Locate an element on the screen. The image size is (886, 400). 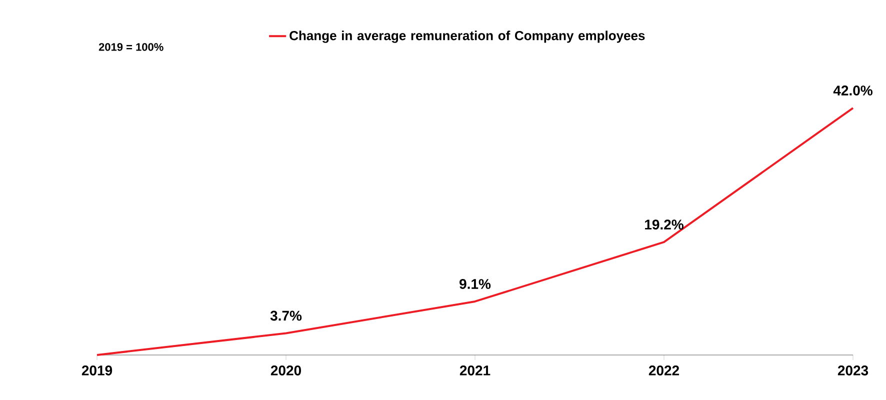
data-label: 42.0% is located at coordinates (852, 91).